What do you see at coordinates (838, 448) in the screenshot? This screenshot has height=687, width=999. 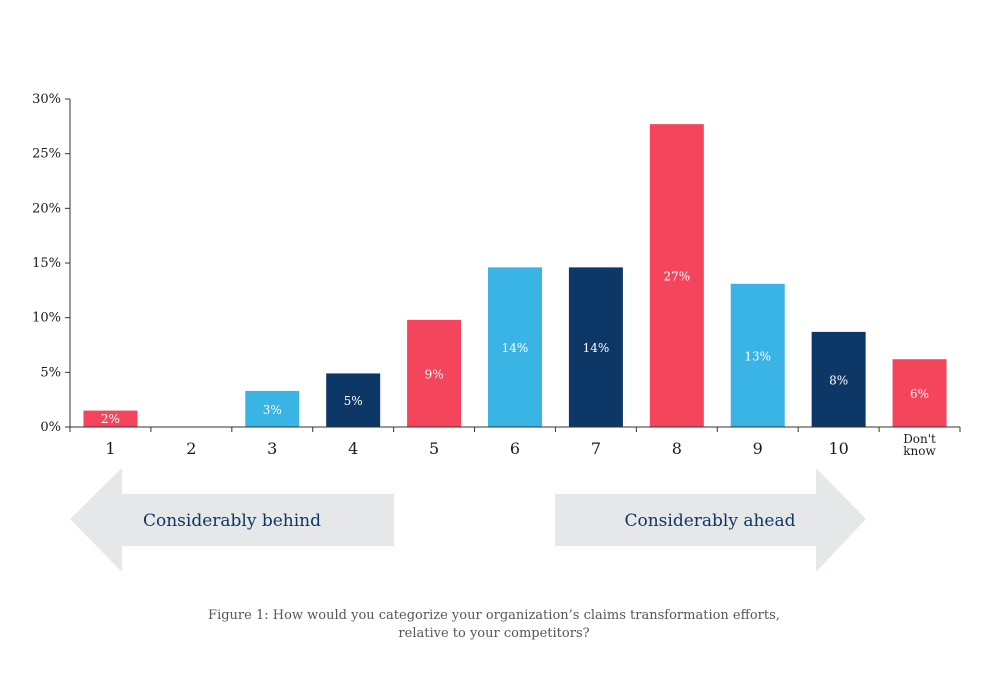 I see `x-tick-label: 10` at bounding box center [838, 448].